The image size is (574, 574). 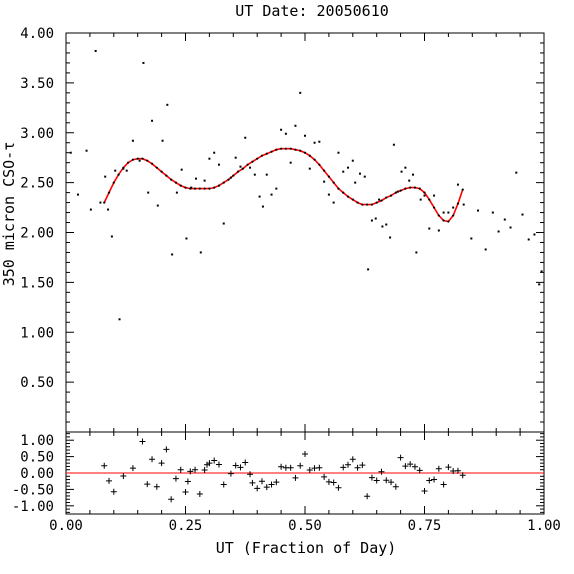 What do you see at coordinates (37, 474) in the screenshot?
I see `y-tick-label: 0.00` at bounding box center [37, 474].